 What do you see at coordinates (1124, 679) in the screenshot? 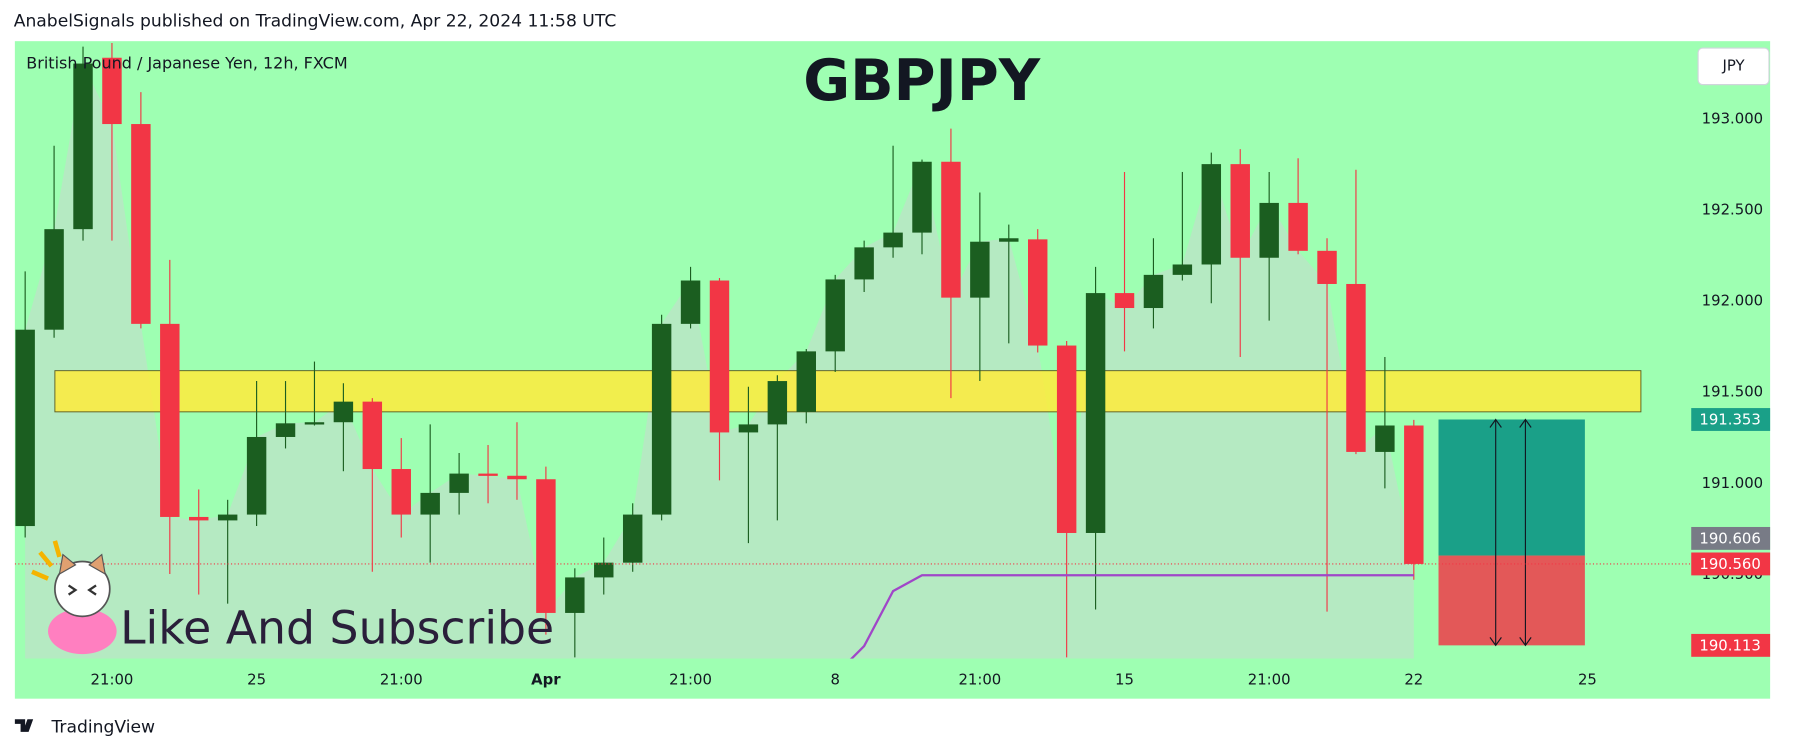
I see `x-tick-label: 15` at bounding box center [1124, 679].